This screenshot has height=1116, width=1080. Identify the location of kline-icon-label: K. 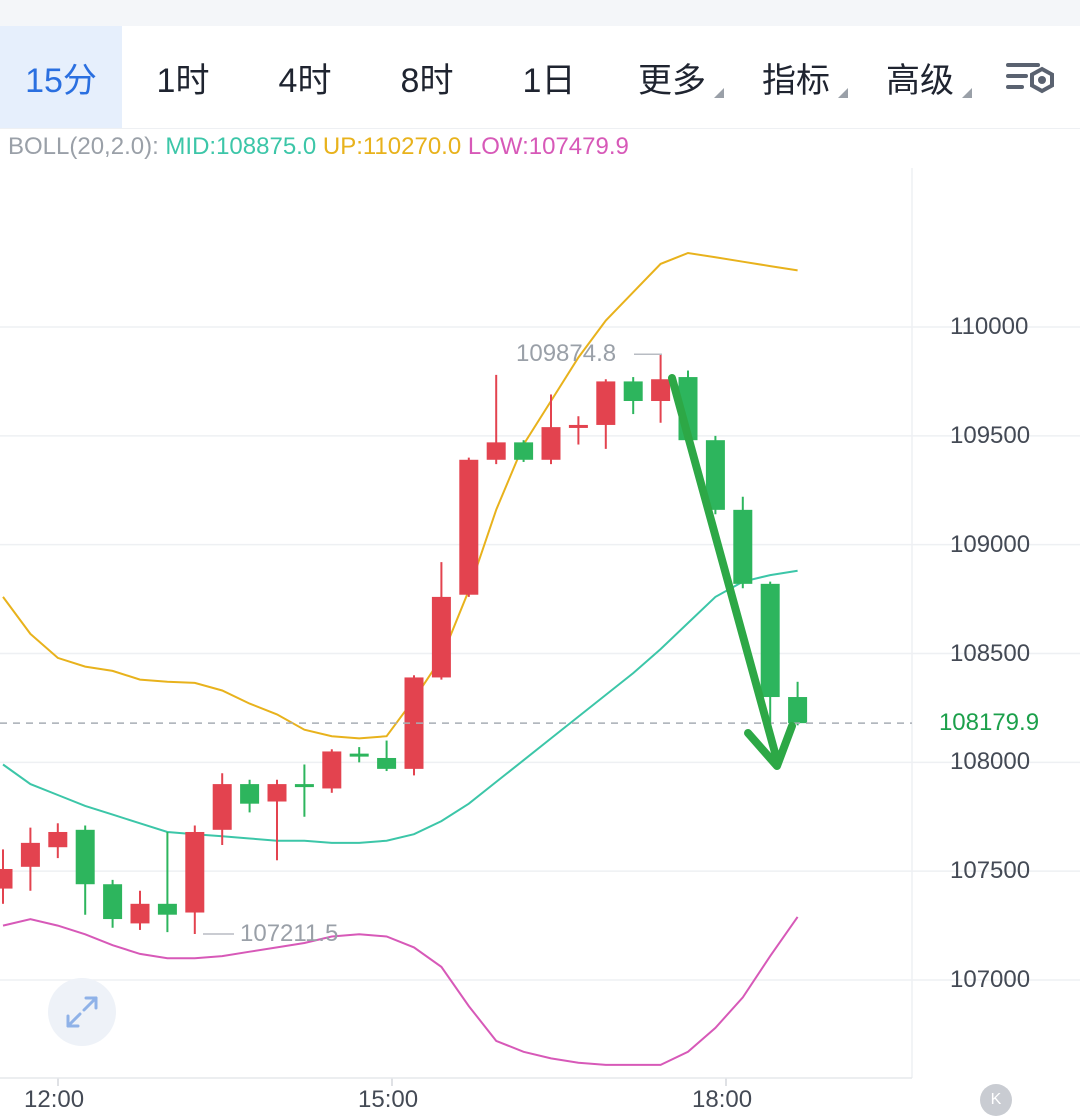
(996, 1099).